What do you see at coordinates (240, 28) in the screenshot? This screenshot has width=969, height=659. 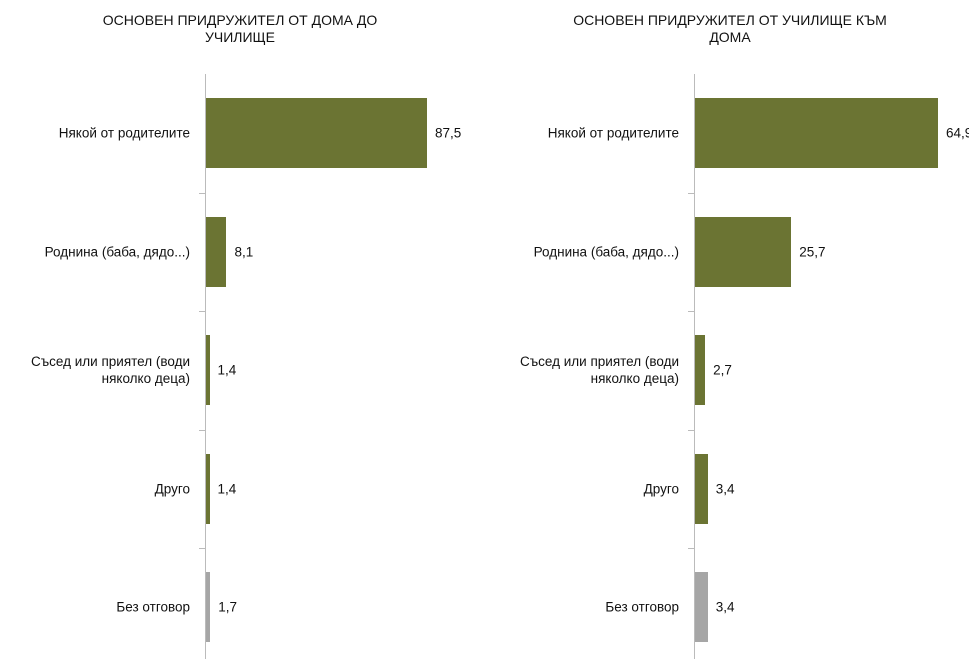 I see `chart-title: ОСНОВЕН ПРИДРУЖИТЕЛ ОТ ДОМА ДО УЧИЛИЩЕ` at bounding box center [240, 28].